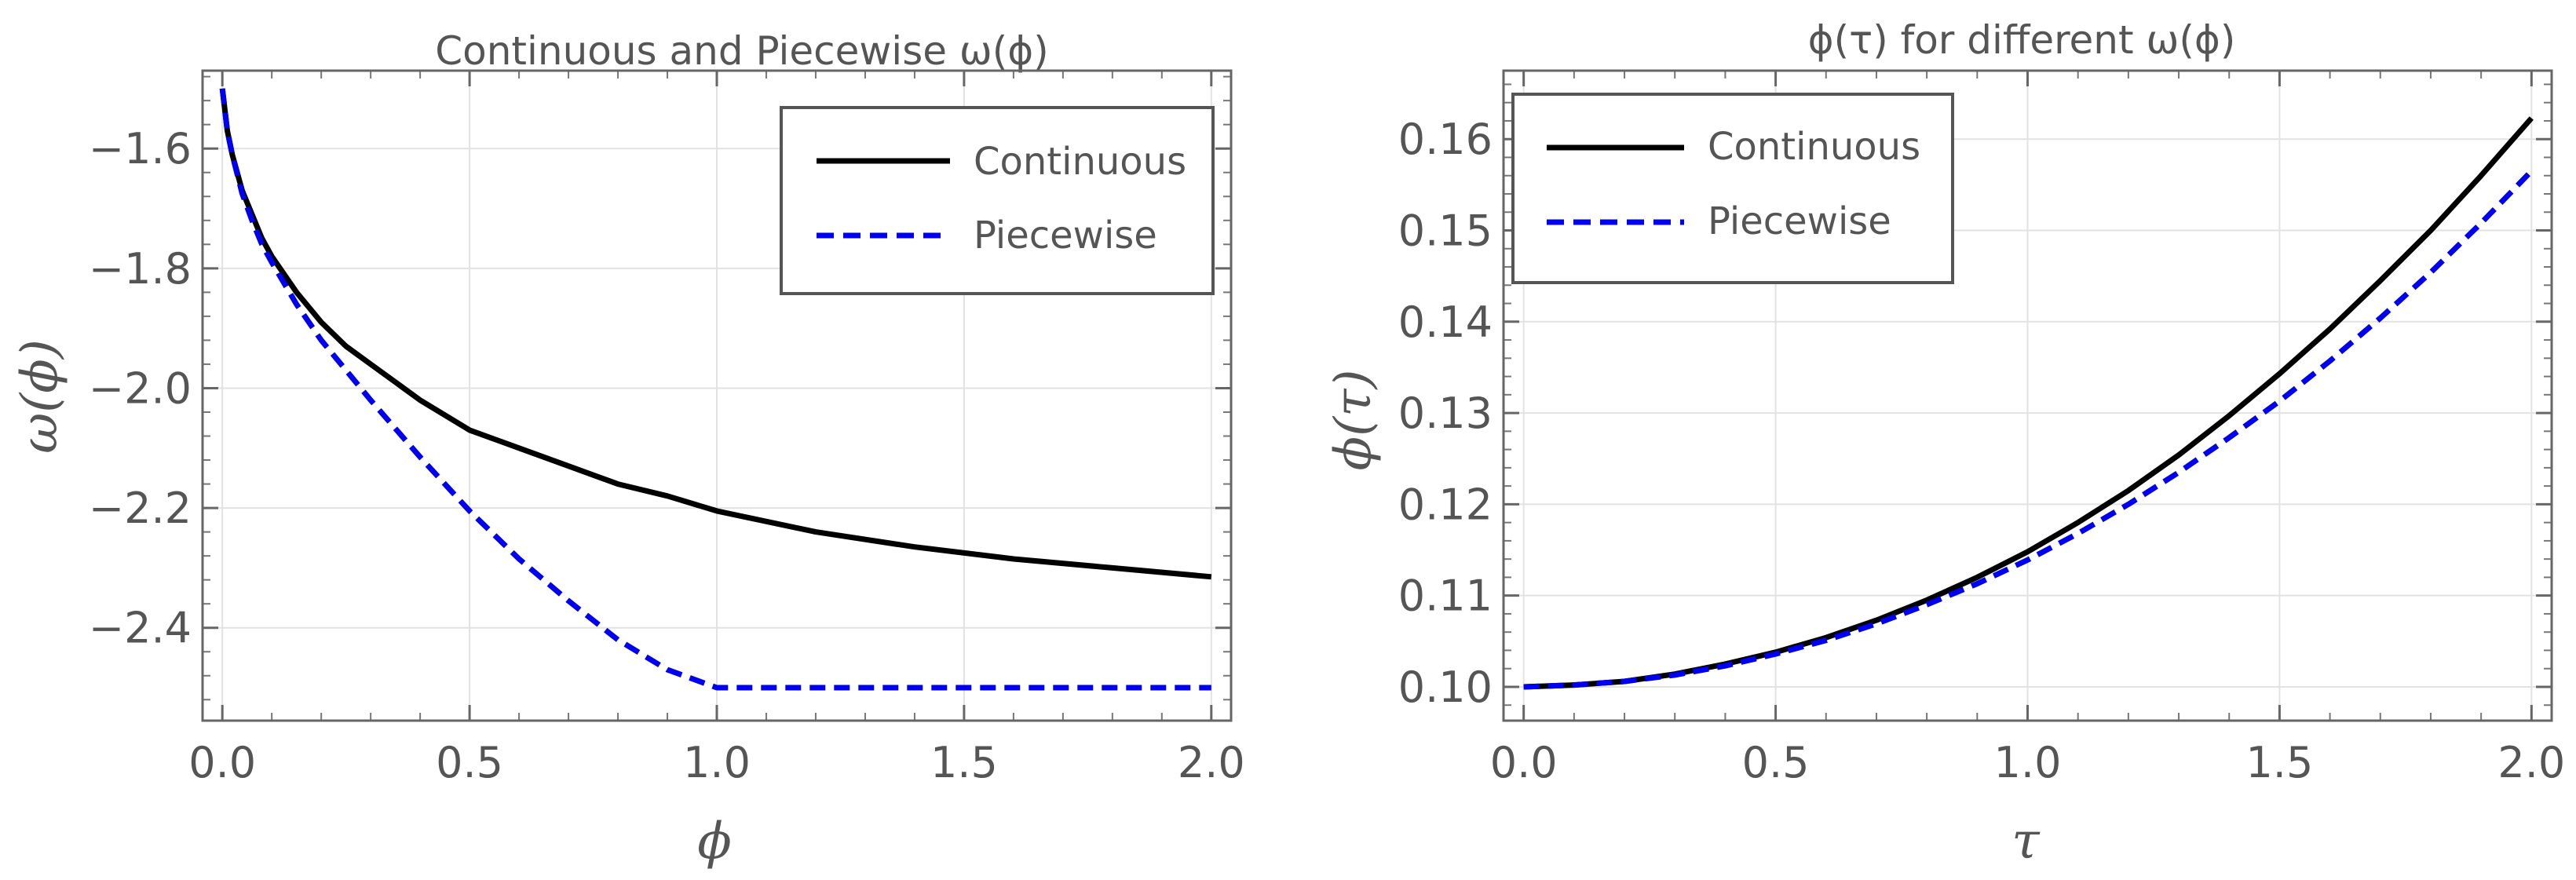 The image size is (2576, 880). What do you see at coordinates (140, 149) in the screenshot?
I see `y-tick-label: −1.6` at bounding box center [140, 149].